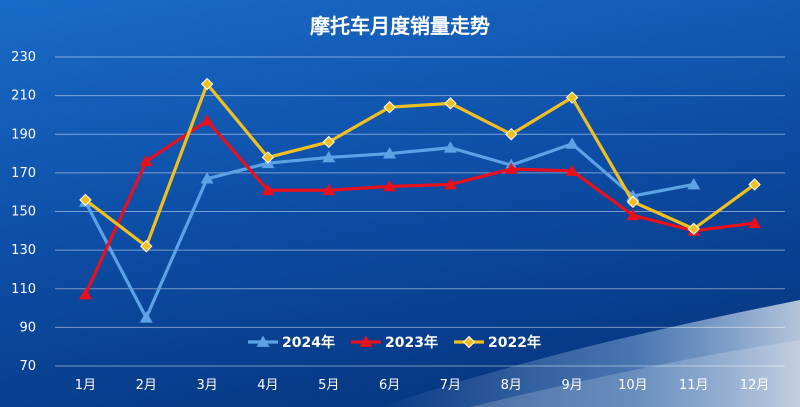 This screenshot has height=407, width=800. I want to click on x-tick-label: 8月, so click(511, 385).